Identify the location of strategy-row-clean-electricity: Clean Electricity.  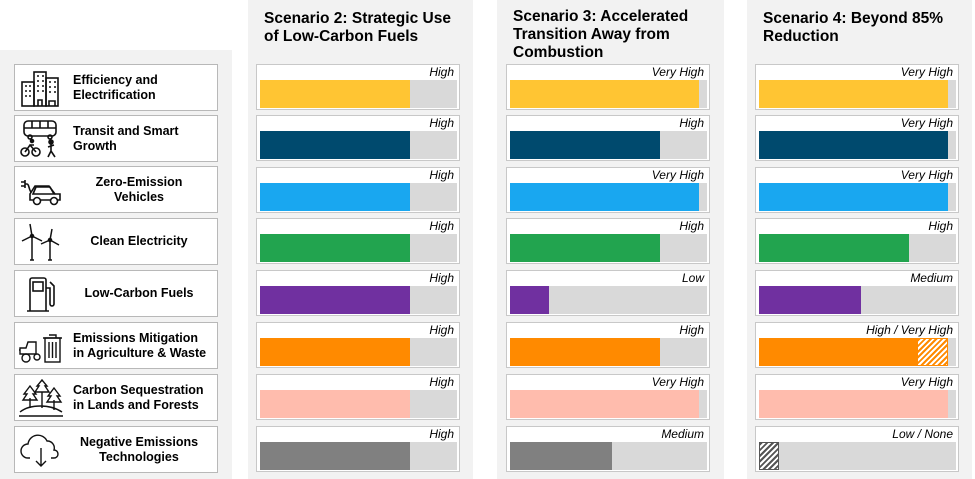
(116, 241).